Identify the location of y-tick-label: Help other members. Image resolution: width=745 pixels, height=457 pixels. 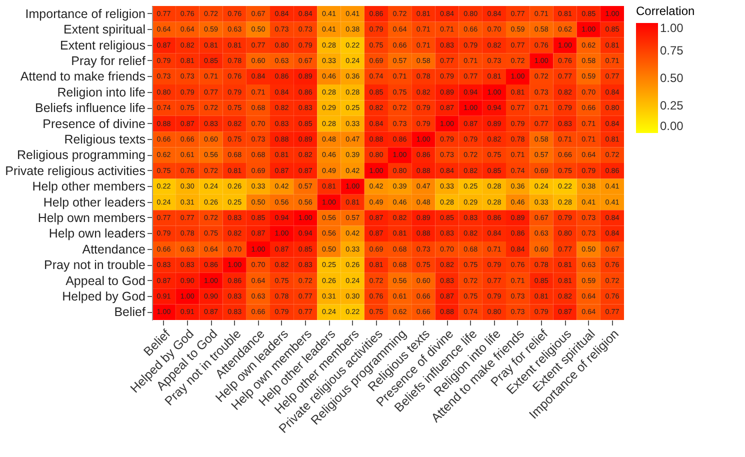
(89, 187).